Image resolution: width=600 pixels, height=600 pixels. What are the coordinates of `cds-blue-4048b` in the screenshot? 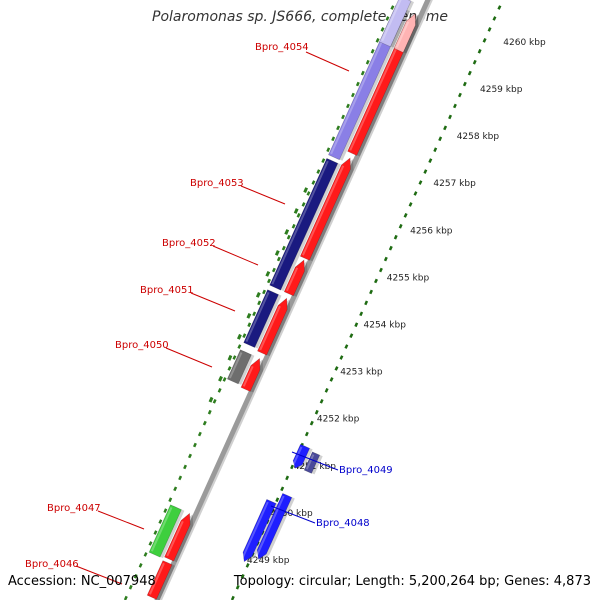 It's located at (274, 526).